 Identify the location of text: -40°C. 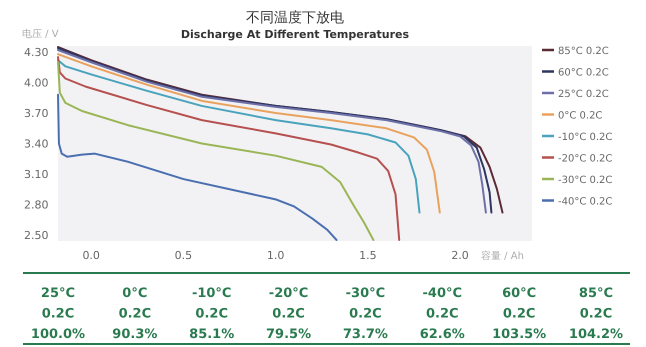
(442, 293).